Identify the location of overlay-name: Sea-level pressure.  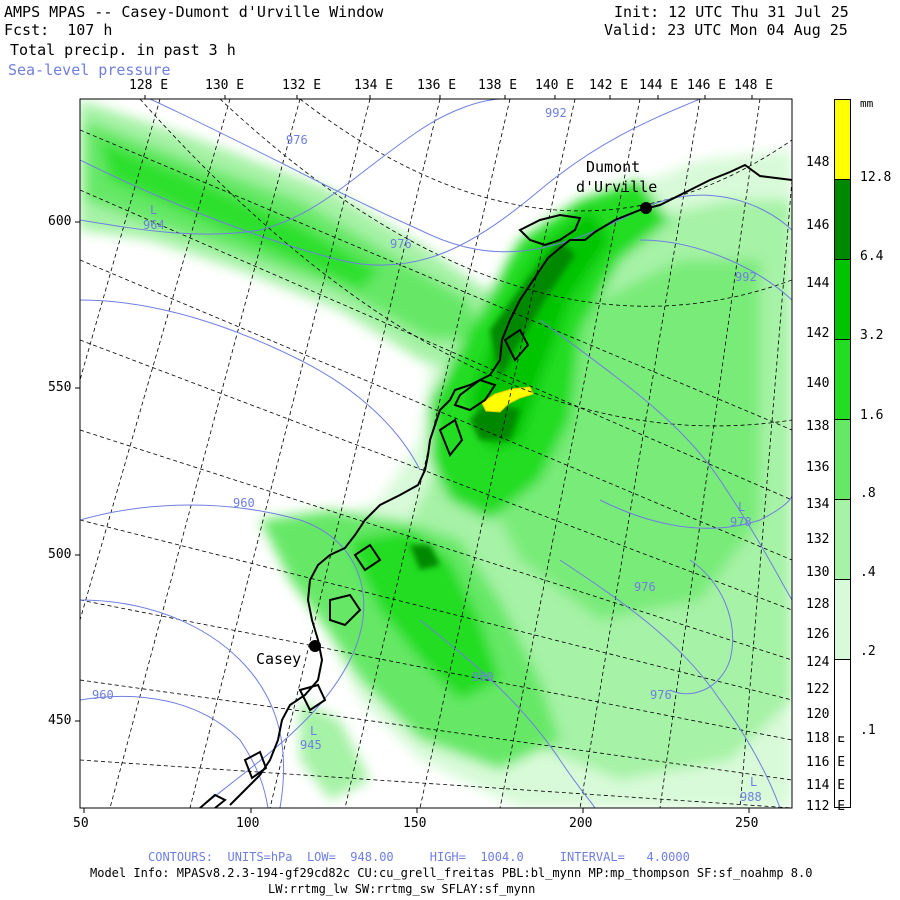
(89, 70).